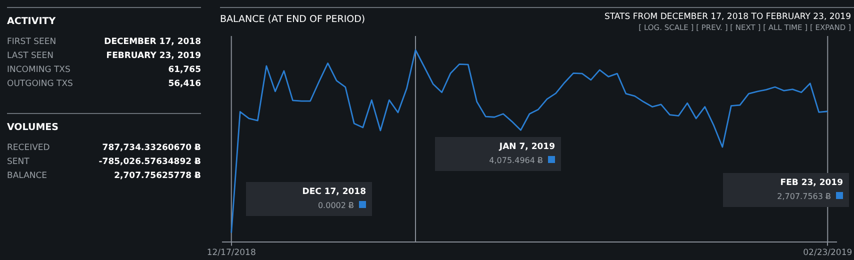 Image resolution: width=854 pixels, height=260 pixels. What do you see at coordinates (30, 56) in the screenshot?
I see `category-label: LAST SEEN` at bounding box center [30, 56].